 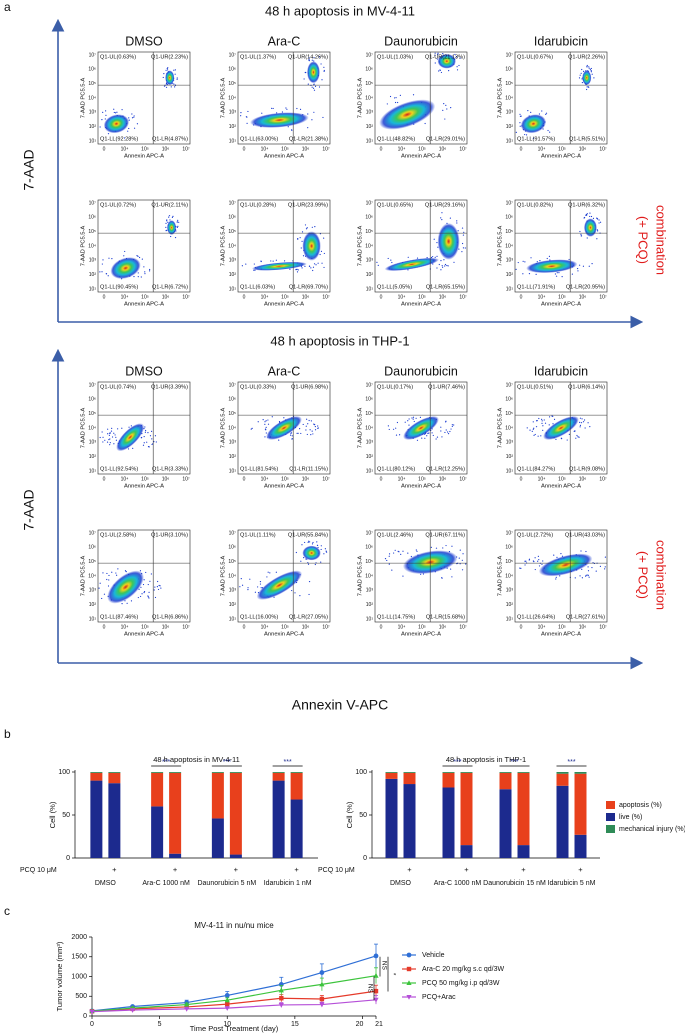 I want to click on x-tick-label: 5, so click(x=160, y=1024).